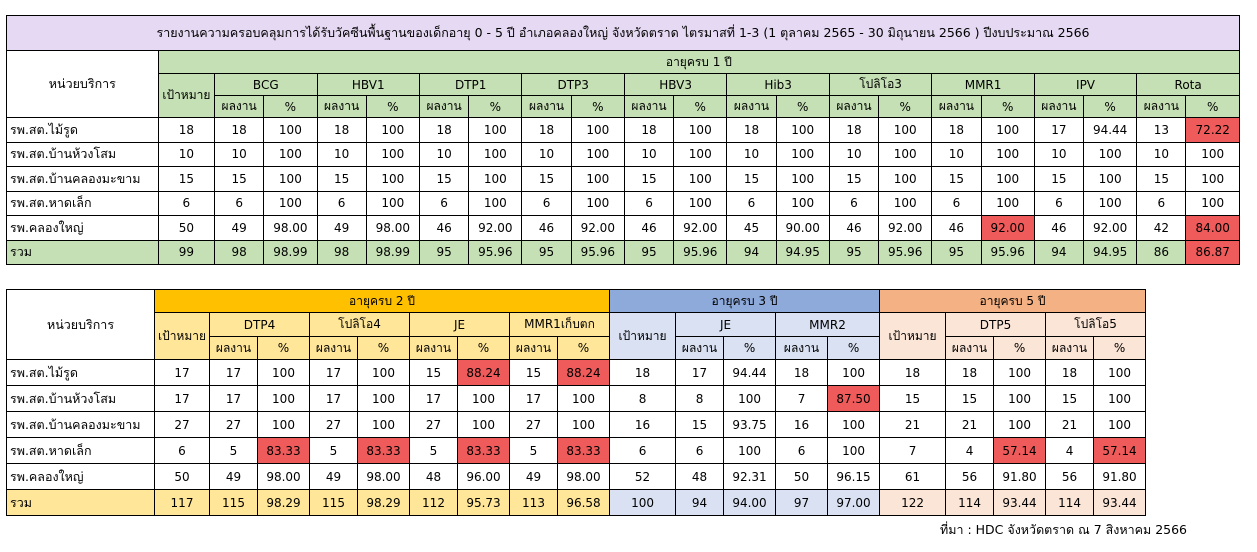 The width and height of the screenshot is (1257, 552). Describe the element at coordinates (700, 398) in the screenshot. I see `result-cell: 8` at that location.